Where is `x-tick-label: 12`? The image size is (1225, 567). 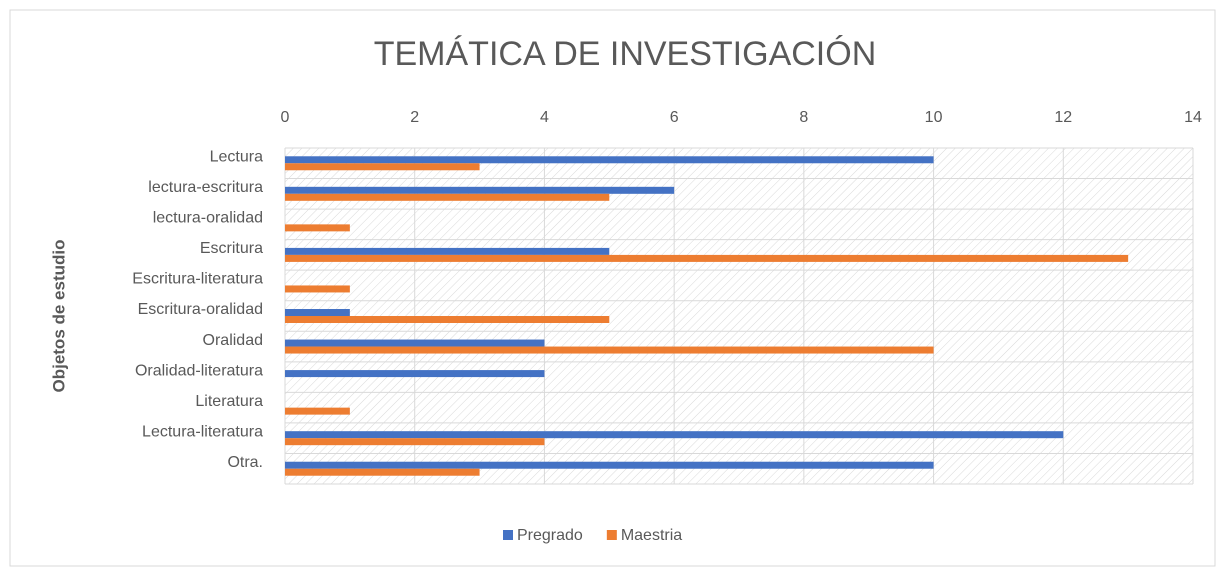 x-tick-label: 12 is located at coordinates (1063, 117).